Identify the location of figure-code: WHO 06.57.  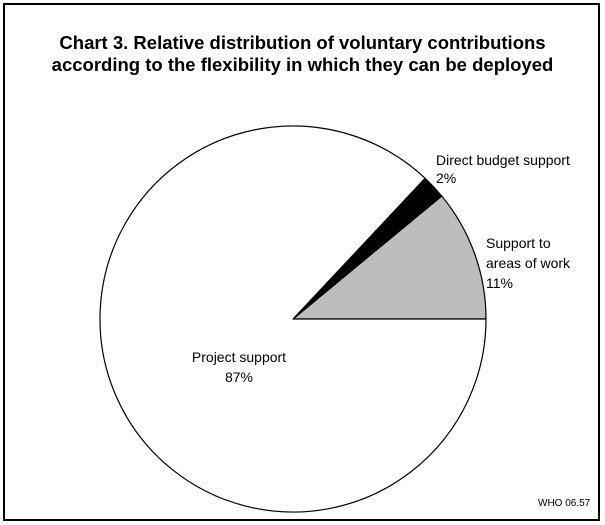
(564, 503).